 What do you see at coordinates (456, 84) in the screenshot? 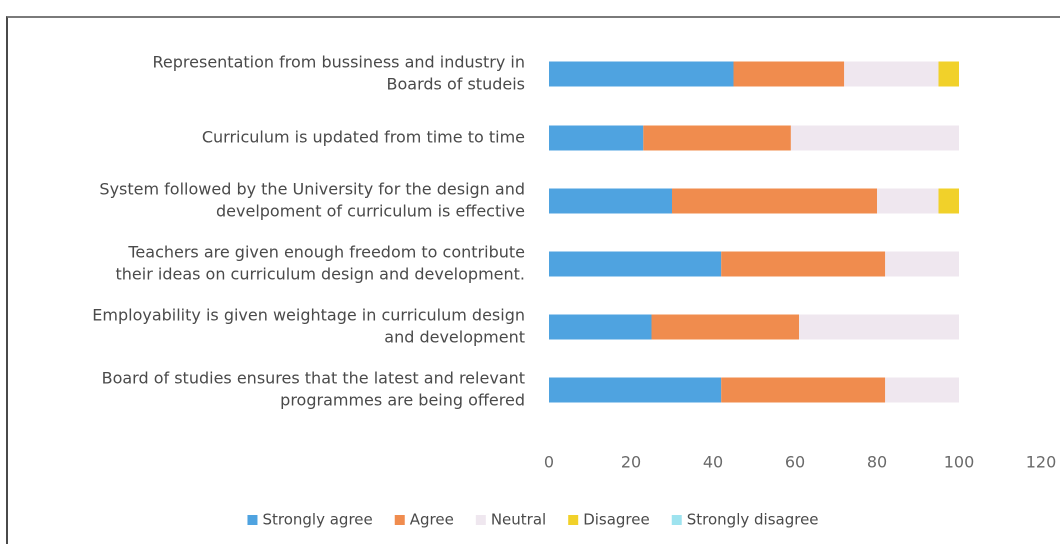
I see `category-label: Boards of studeis` at bounding box center [456, 84].